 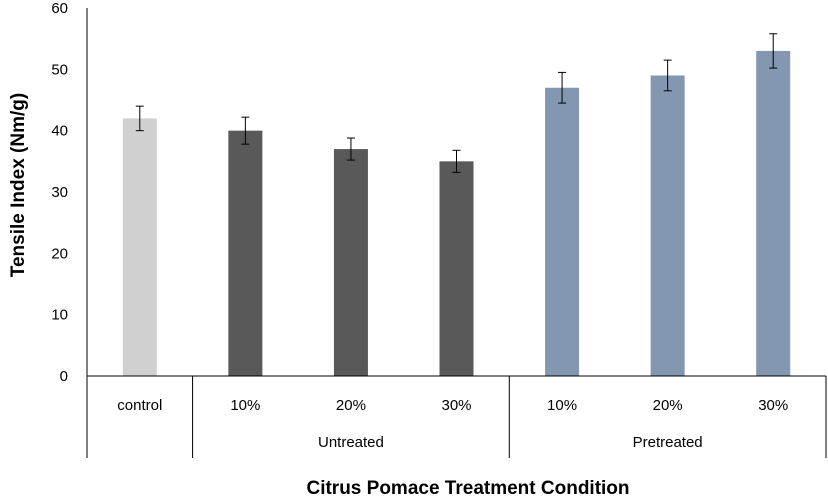 I want to click on x-axis-title: Citrus Pomace Treatment Condition, so click(x=467, y=488).